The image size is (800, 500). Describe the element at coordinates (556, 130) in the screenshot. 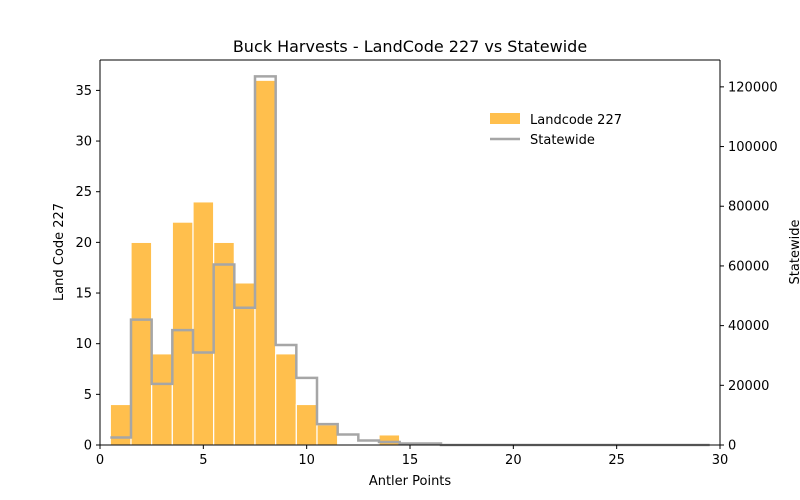

I see `legend: Landcode 227 Statewide` at that location.